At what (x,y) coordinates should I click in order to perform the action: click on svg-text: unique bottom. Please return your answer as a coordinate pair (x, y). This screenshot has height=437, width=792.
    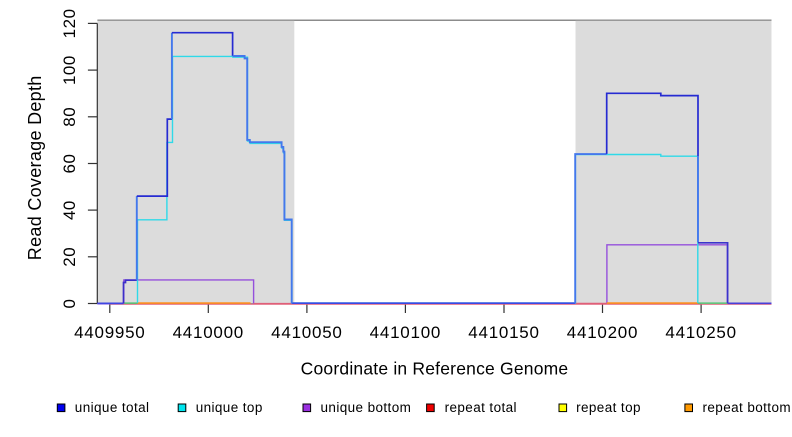
    Looking at the image, I should click on (366, 407).